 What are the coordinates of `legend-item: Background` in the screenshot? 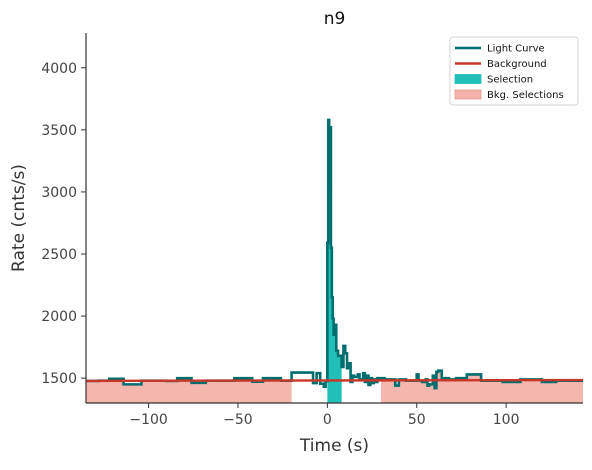 It's located at (501, 64).